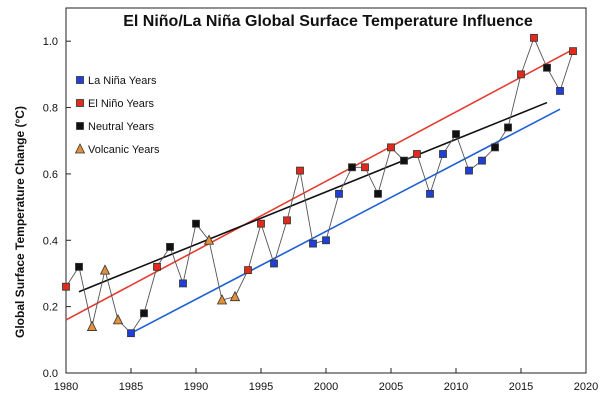  What do you see at coordinates (196, 387) in the screenshot?
I see `x-tick-label: 1990` at bounding box center [196, 387].